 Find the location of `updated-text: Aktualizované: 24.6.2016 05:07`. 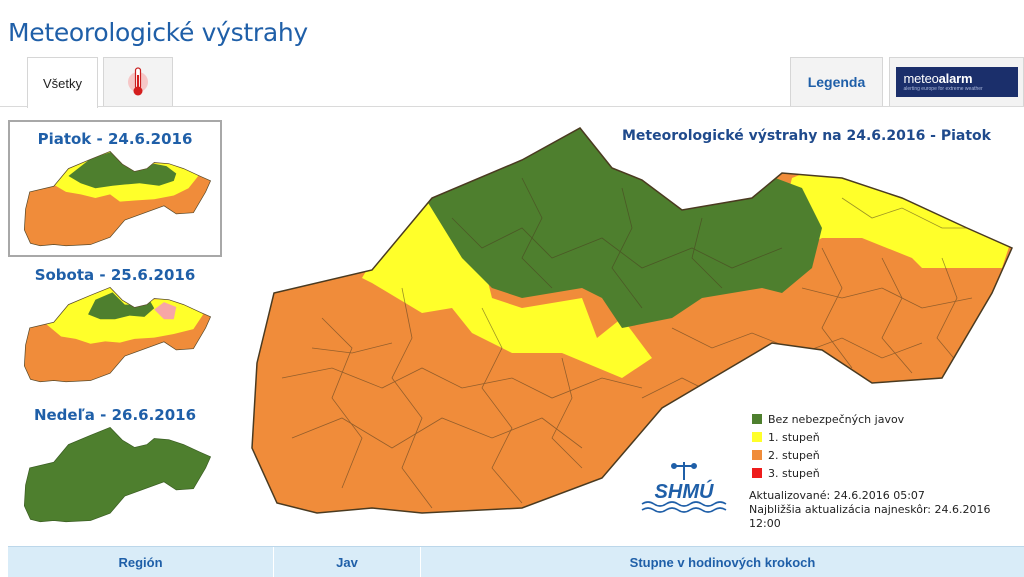

updated-text: Aktualizované: 24.6.2016 05:07 is located at coordinates (837, 495).